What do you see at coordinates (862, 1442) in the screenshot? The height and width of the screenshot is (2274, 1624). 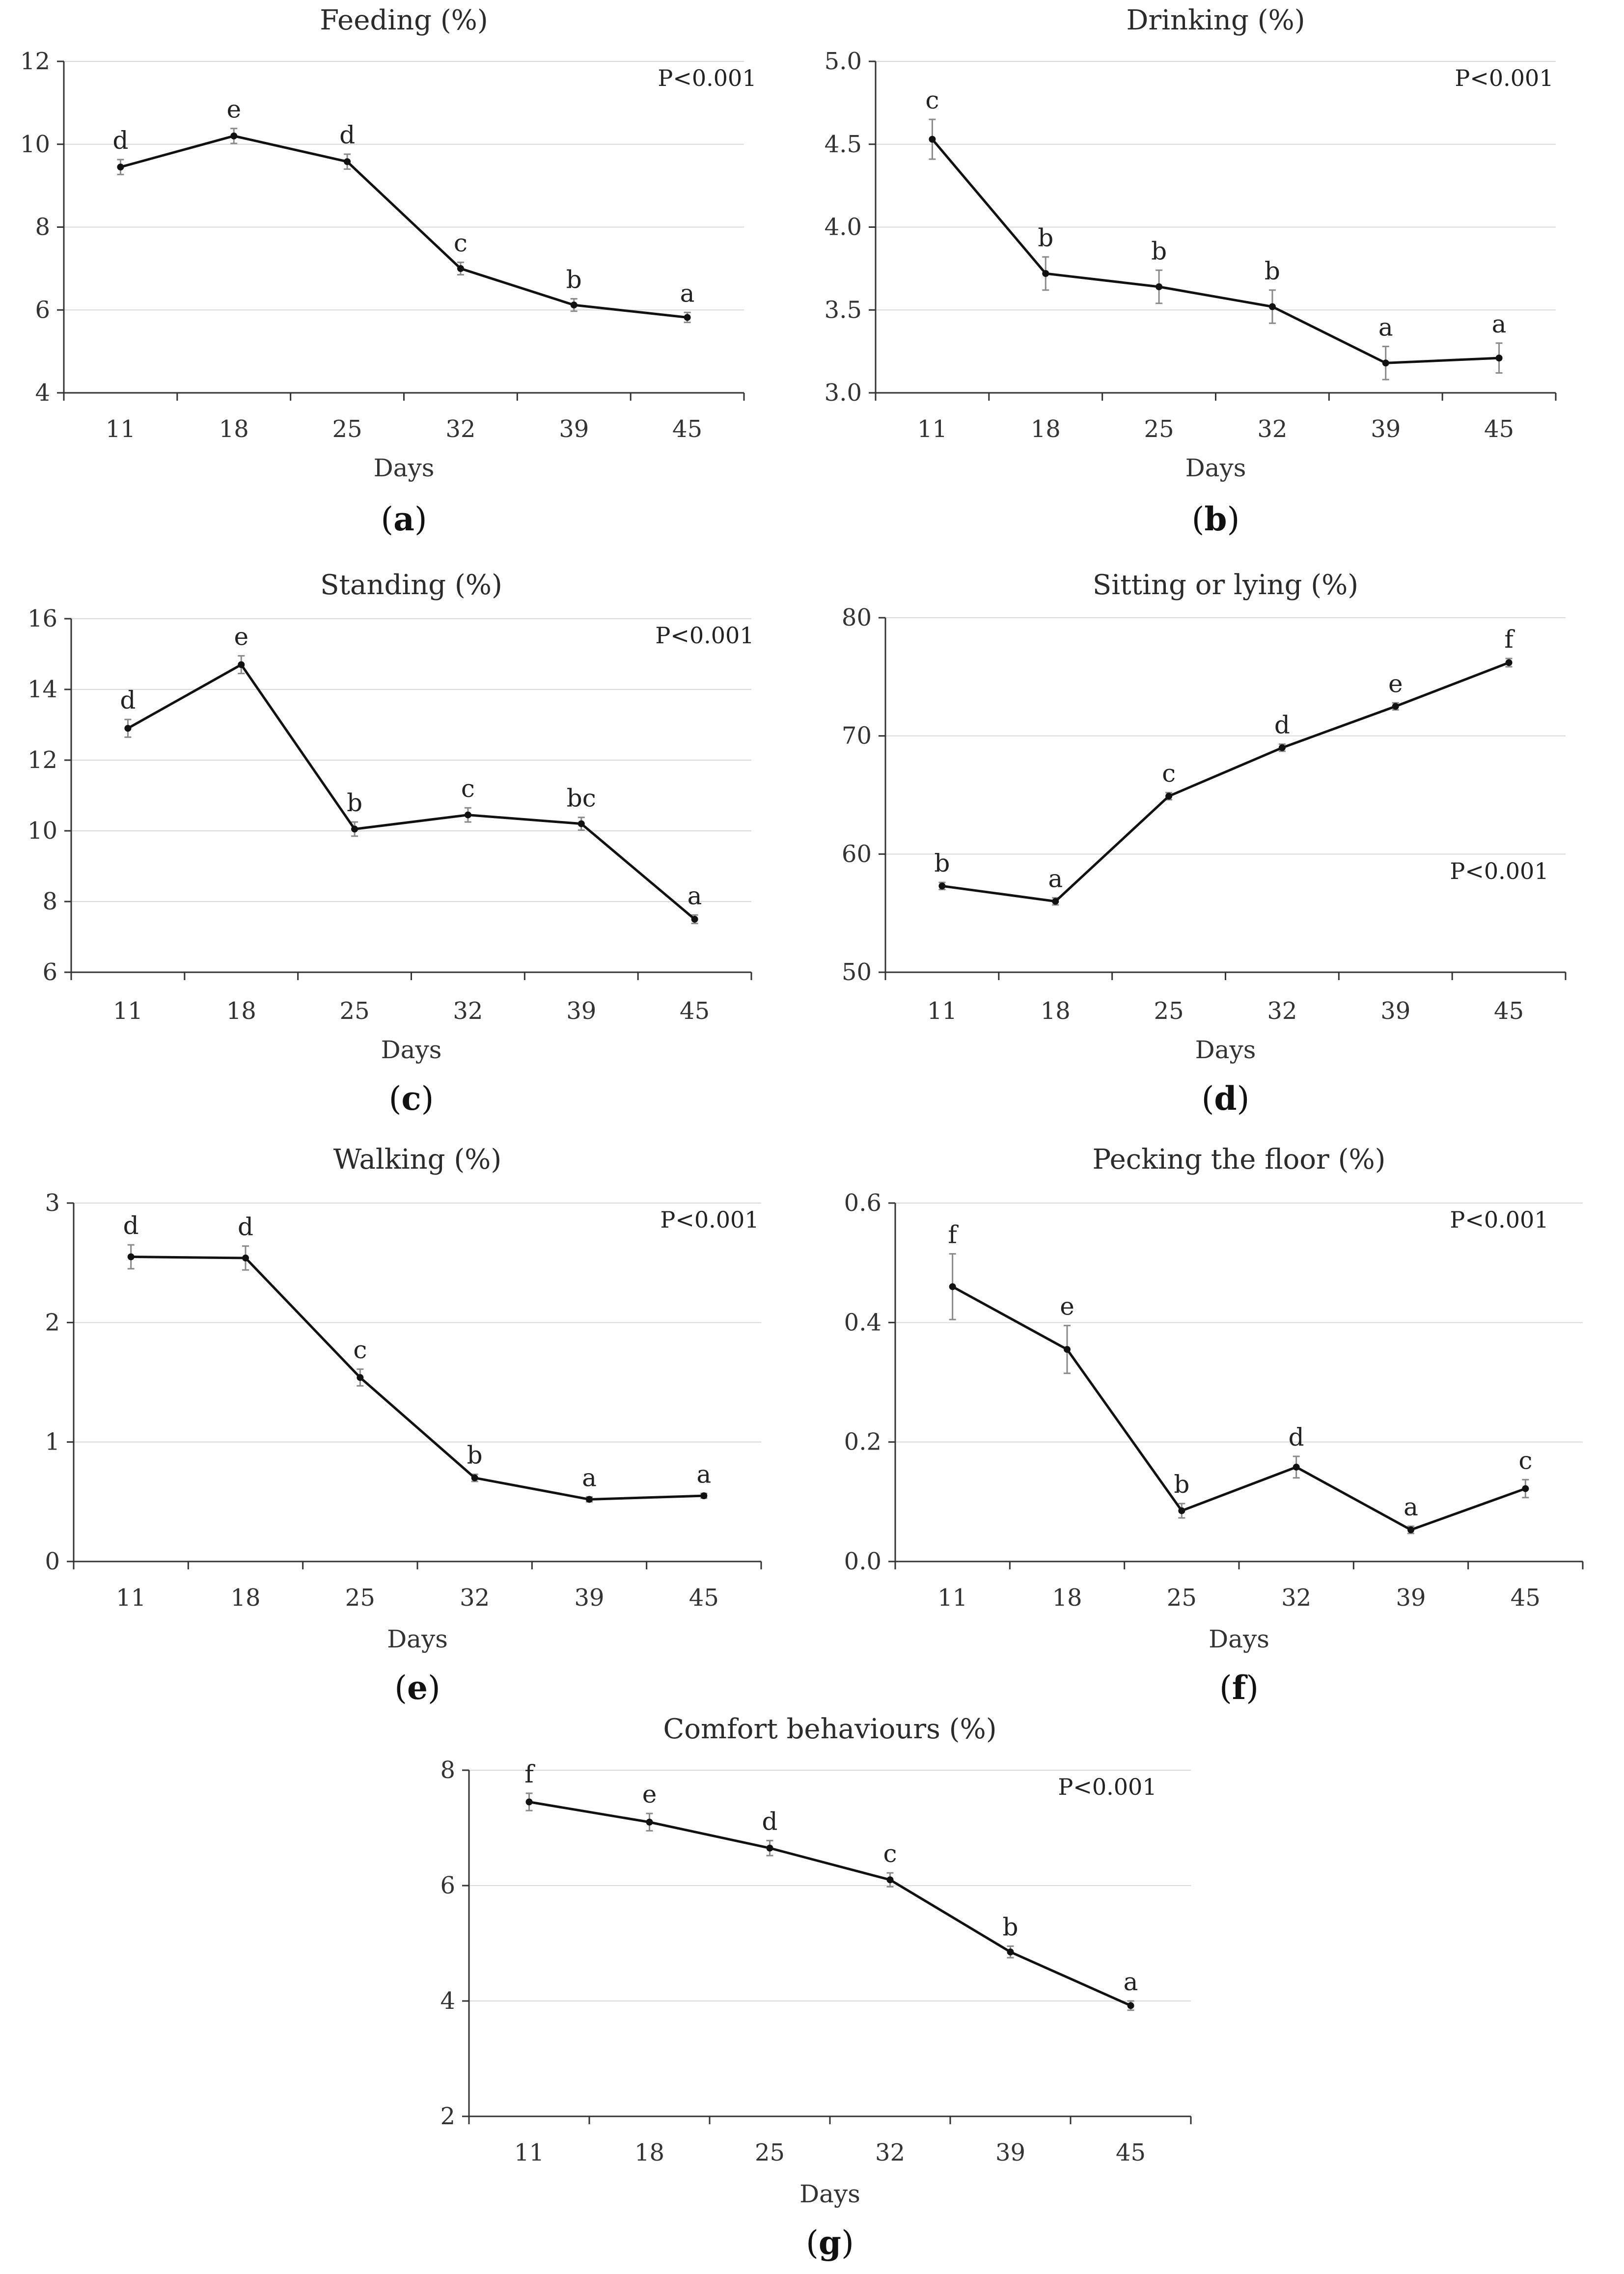 I see `y-tick-label: 0.2` at bounding box center [862, 1442].